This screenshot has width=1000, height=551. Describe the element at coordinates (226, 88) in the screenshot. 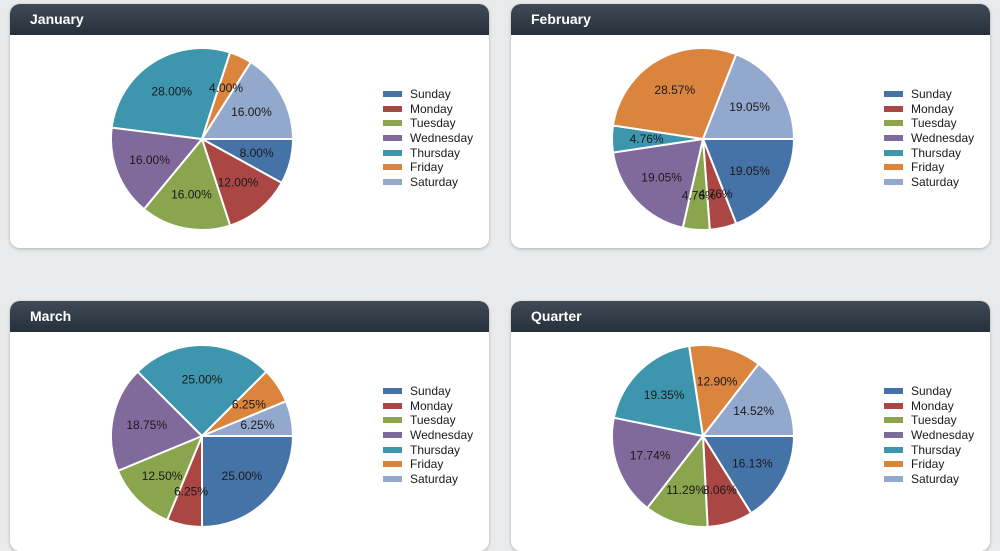

I see `slice-label-friday: 4.00%` at that location.